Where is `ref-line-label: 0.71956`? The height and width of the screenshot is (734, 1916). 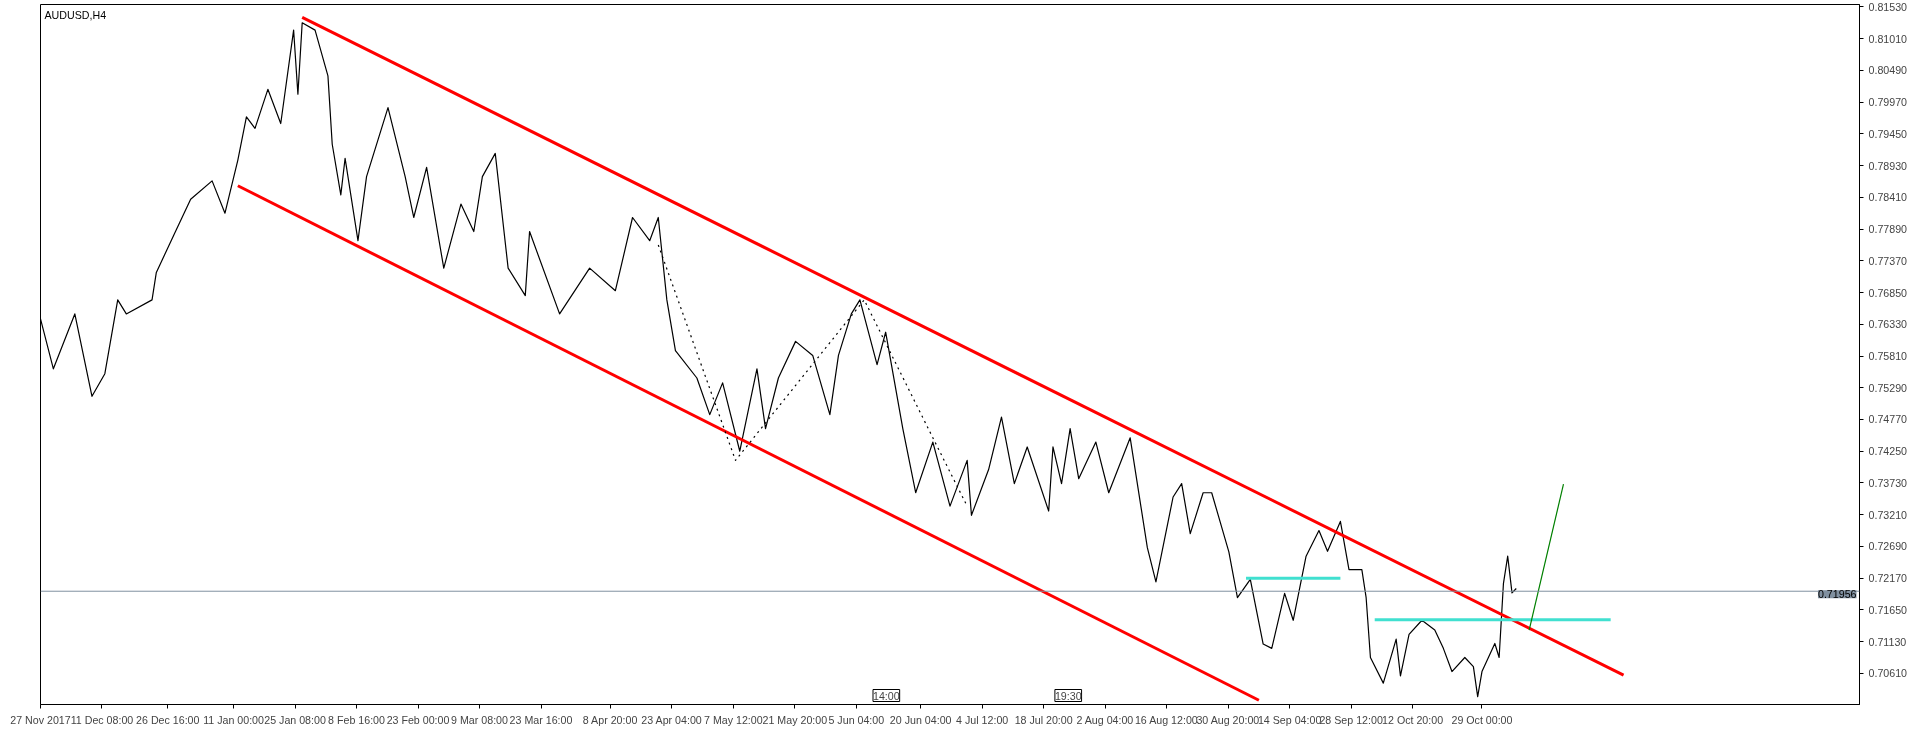
ref-line-label: 0.71956 is located at coordinates (1837, 594).